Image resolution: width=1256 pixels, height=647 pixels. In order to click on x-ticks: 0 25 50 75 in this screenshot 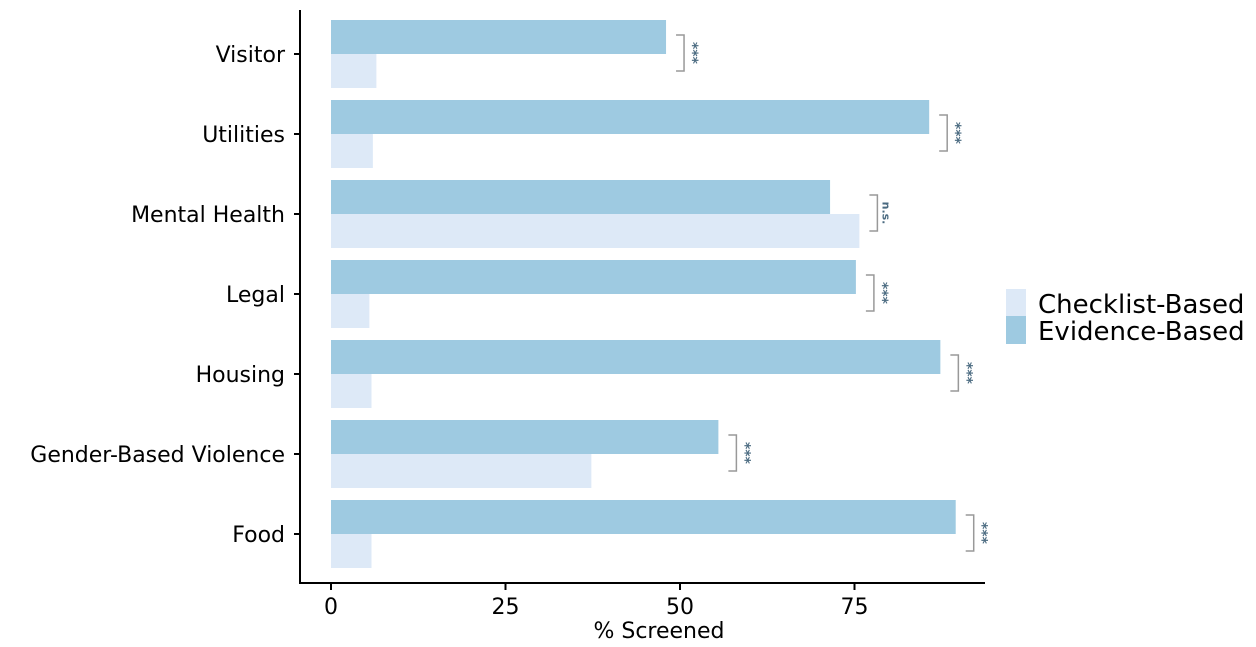, I will do `click(596, 601)`.